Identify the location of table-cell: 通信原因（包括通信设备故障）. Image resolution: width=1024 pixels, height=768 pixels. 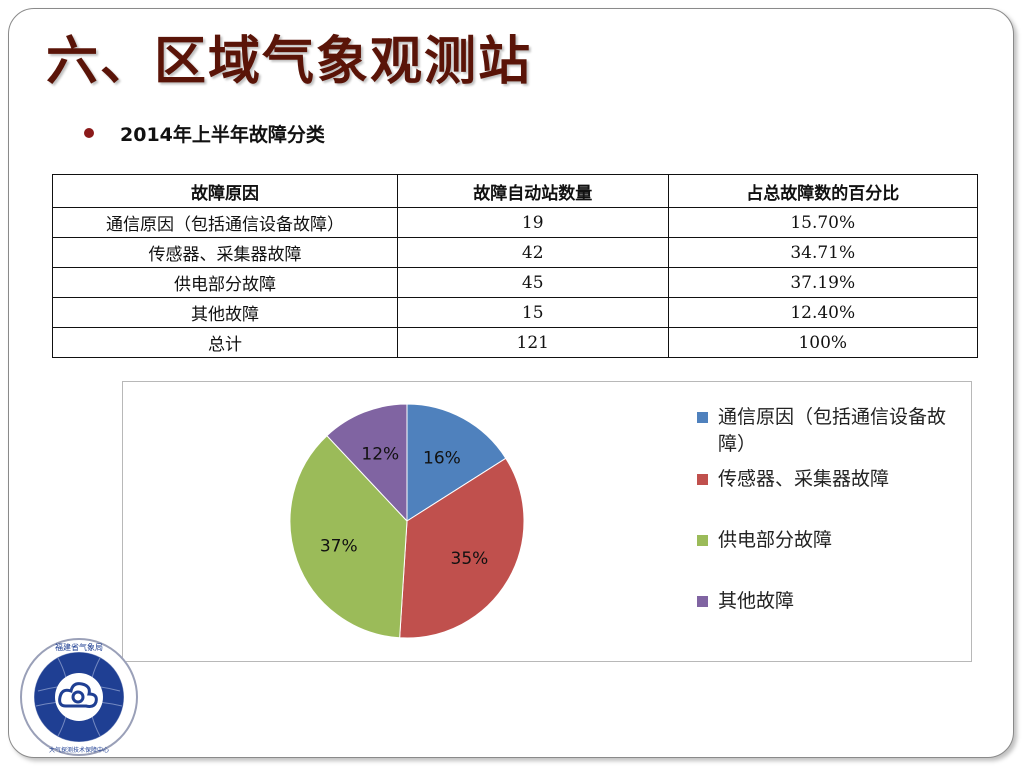
(225, 222).